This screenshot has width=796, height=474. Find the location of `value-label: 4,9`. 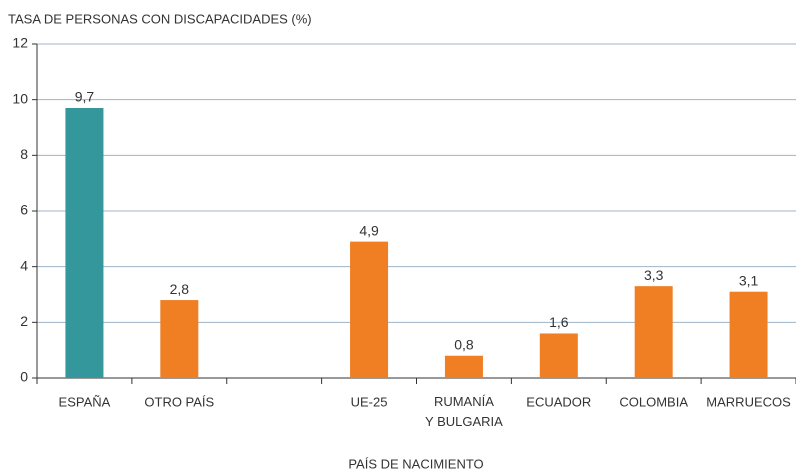

value-label: 4,9 is located at coordinates (369, 230).